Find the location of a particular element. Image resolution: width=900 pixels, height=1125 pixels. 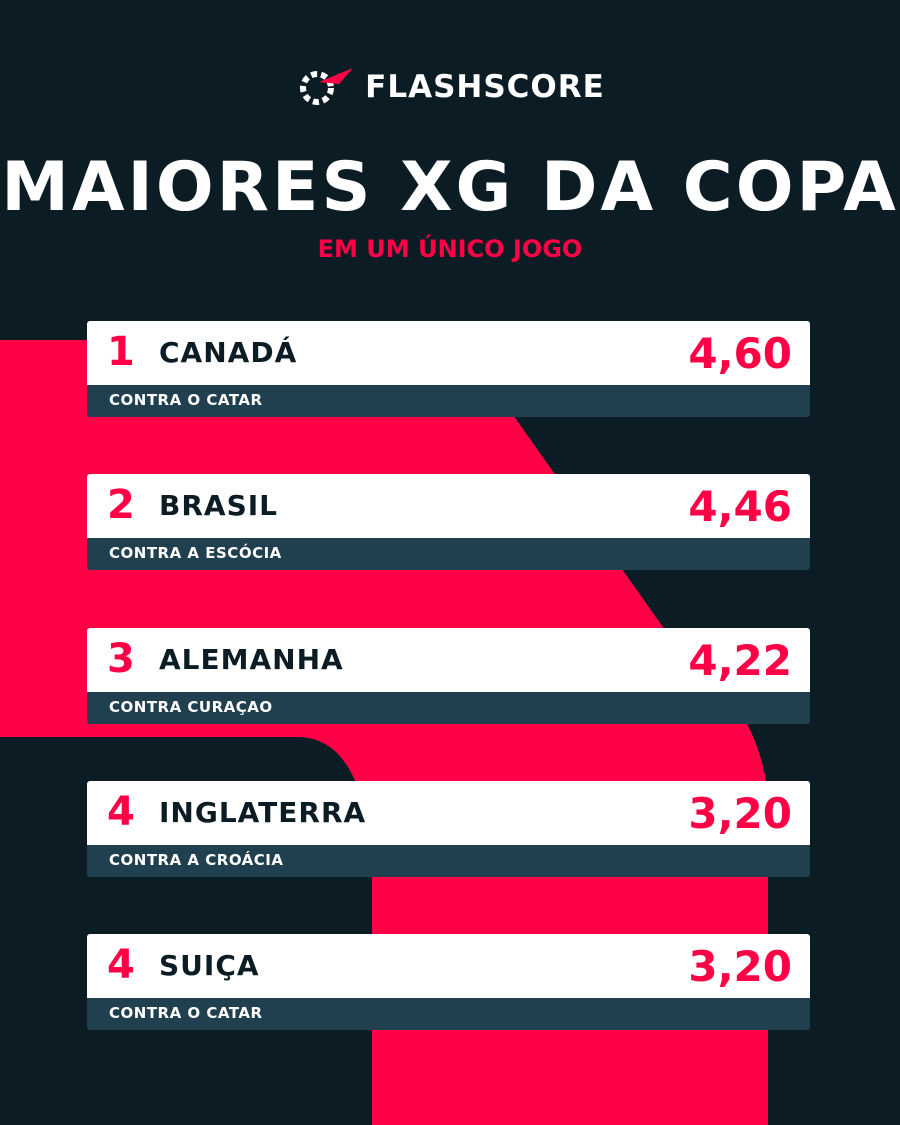

team-name: SUIÇA is located at coordinates (209, 966).